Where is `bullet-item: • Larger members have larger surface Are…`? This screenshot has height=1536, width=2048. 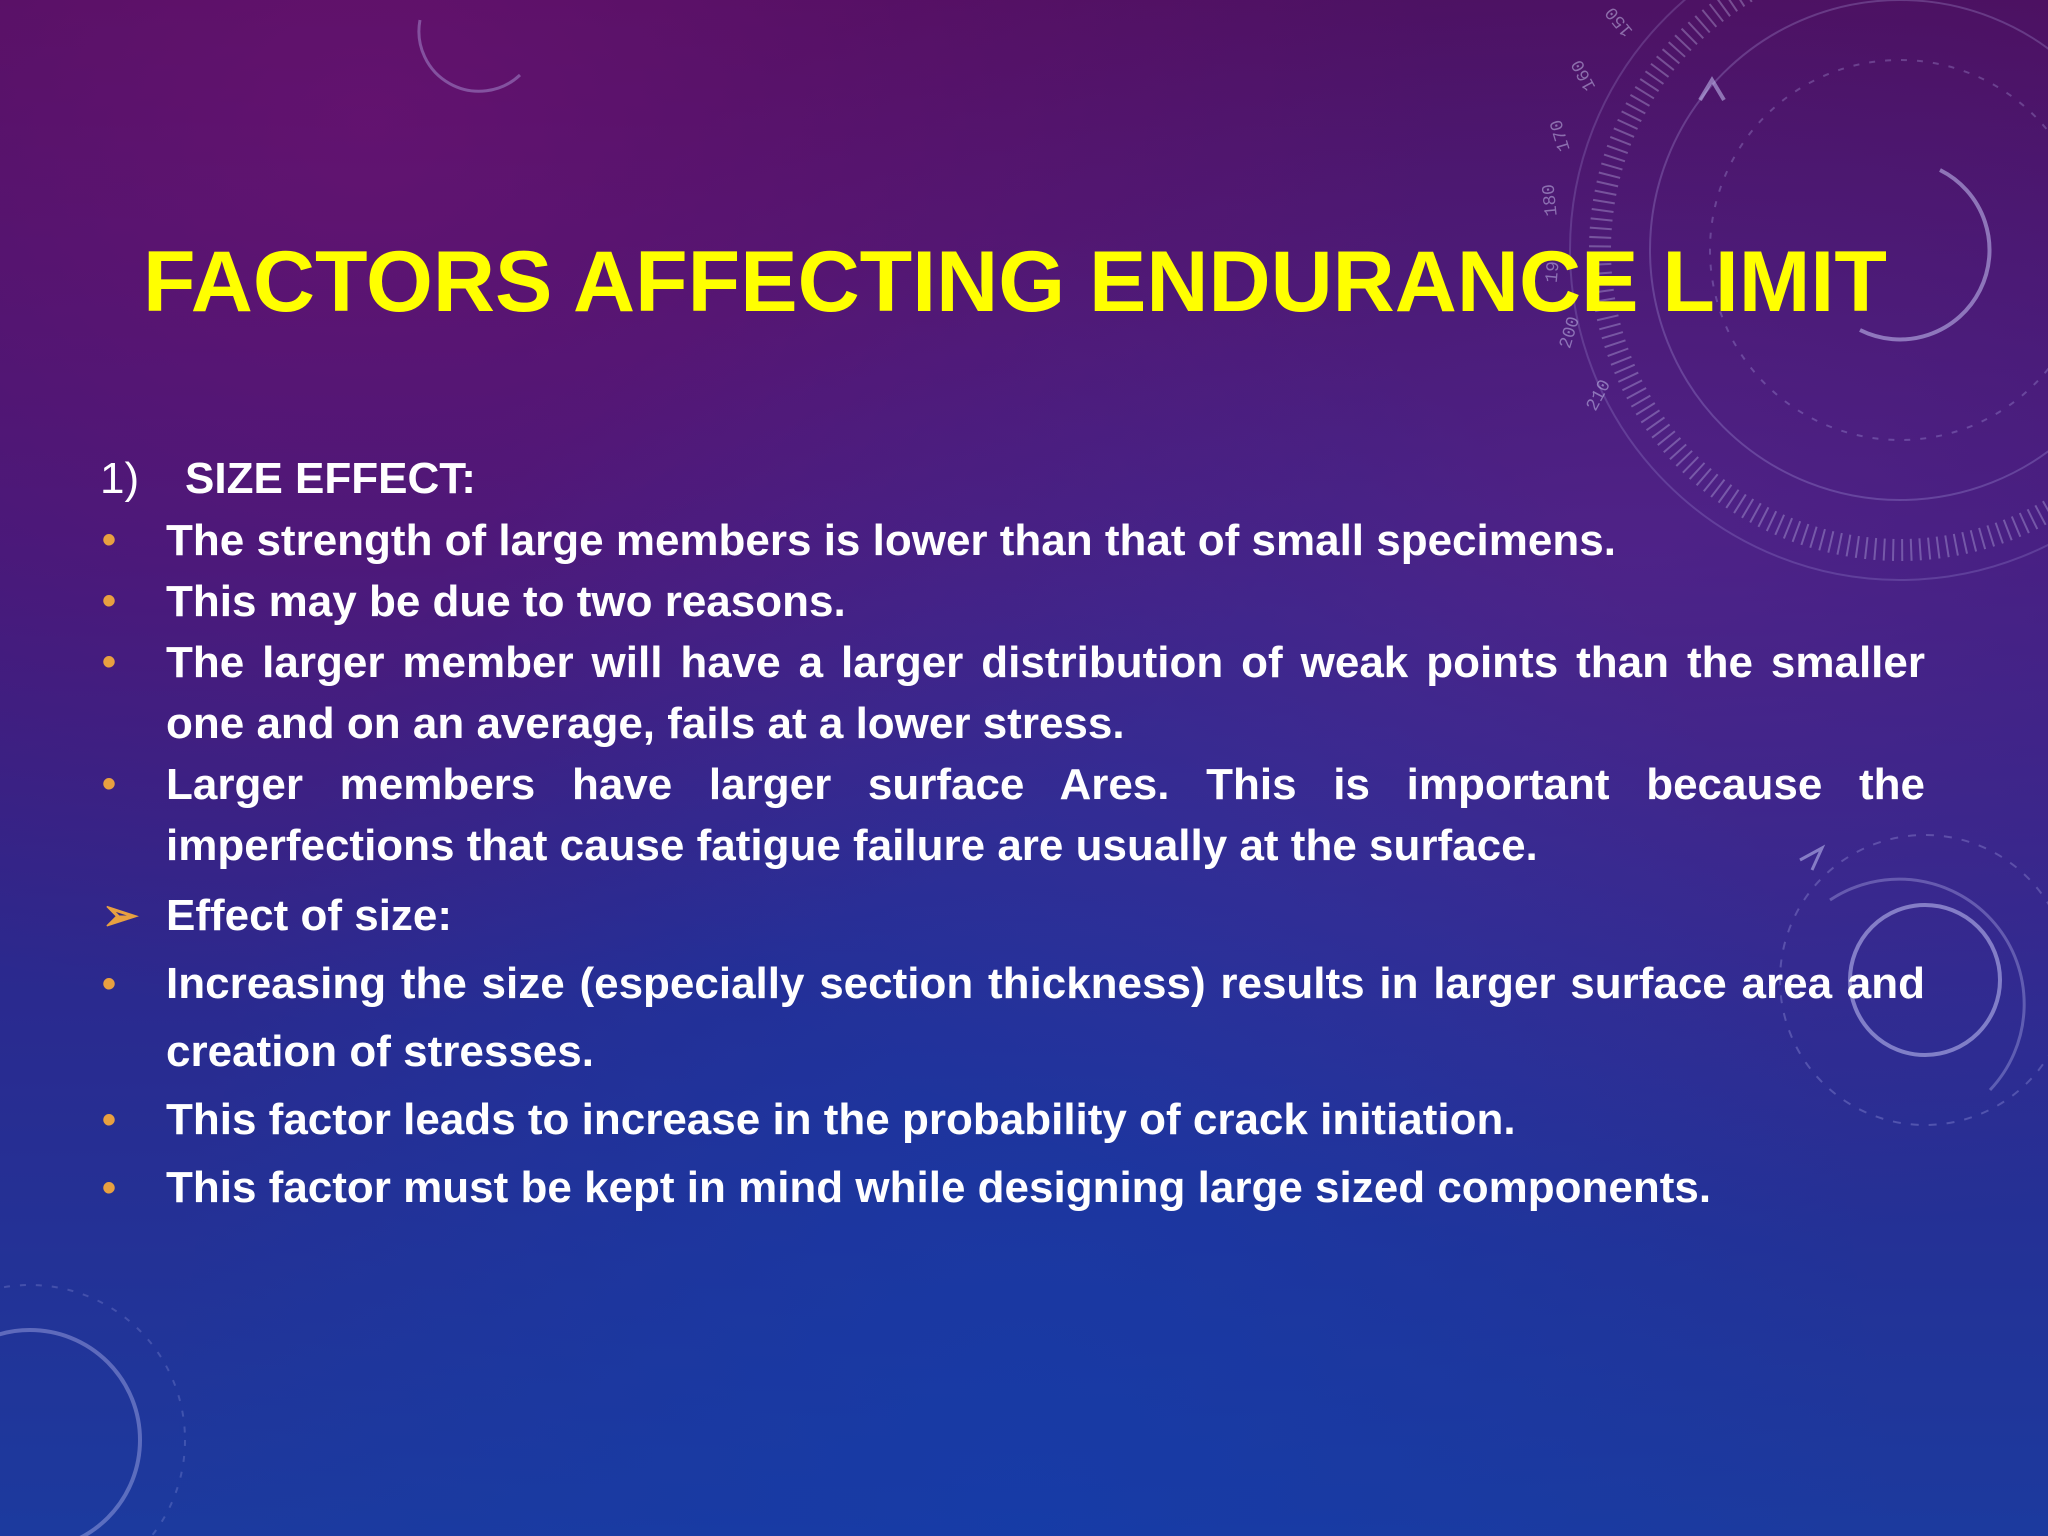 bullet-item: • Larger members have larger surface Are… is located at coordinates (1012, 815).